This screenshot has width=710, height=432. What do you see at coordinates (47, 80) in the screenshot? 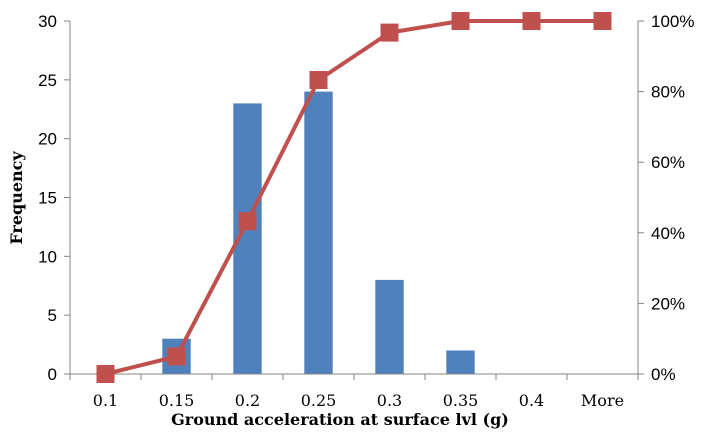
I see `y-left-tick-label: 25` at bounding box center [47, 80].